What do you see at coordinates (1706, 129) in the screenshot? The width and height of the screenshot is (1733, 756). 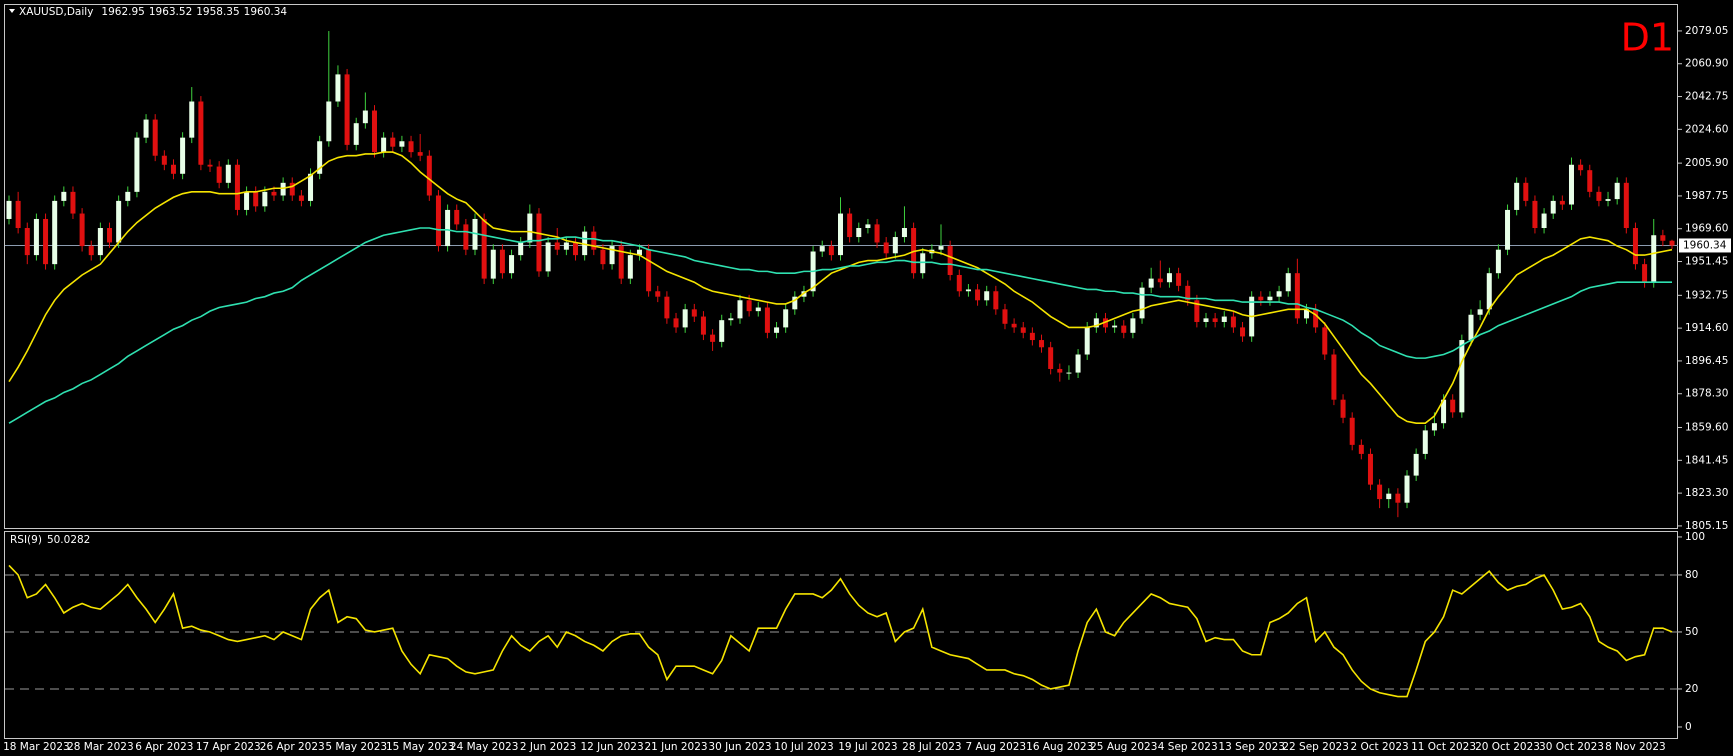 I see `y-tick-label: 2024.60` at bounding box center [1706, 129].